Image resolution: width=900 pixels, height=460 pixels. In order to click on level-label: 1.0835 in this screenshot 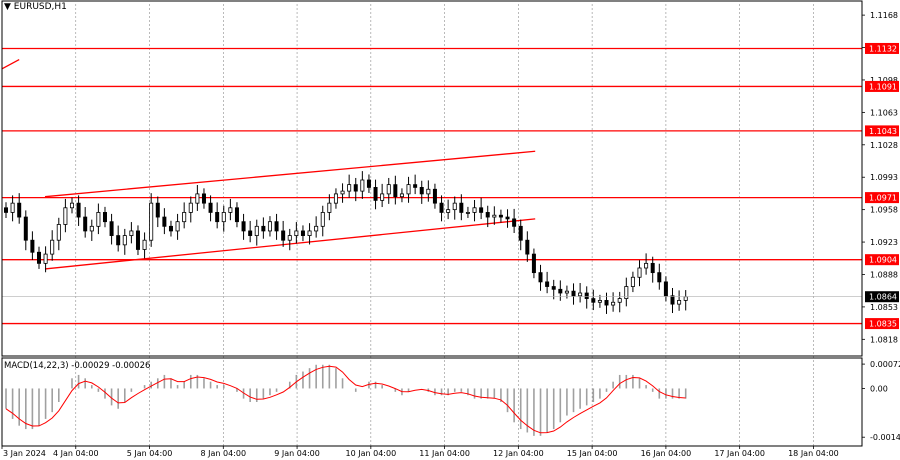, I will do `click(883, 324)`.